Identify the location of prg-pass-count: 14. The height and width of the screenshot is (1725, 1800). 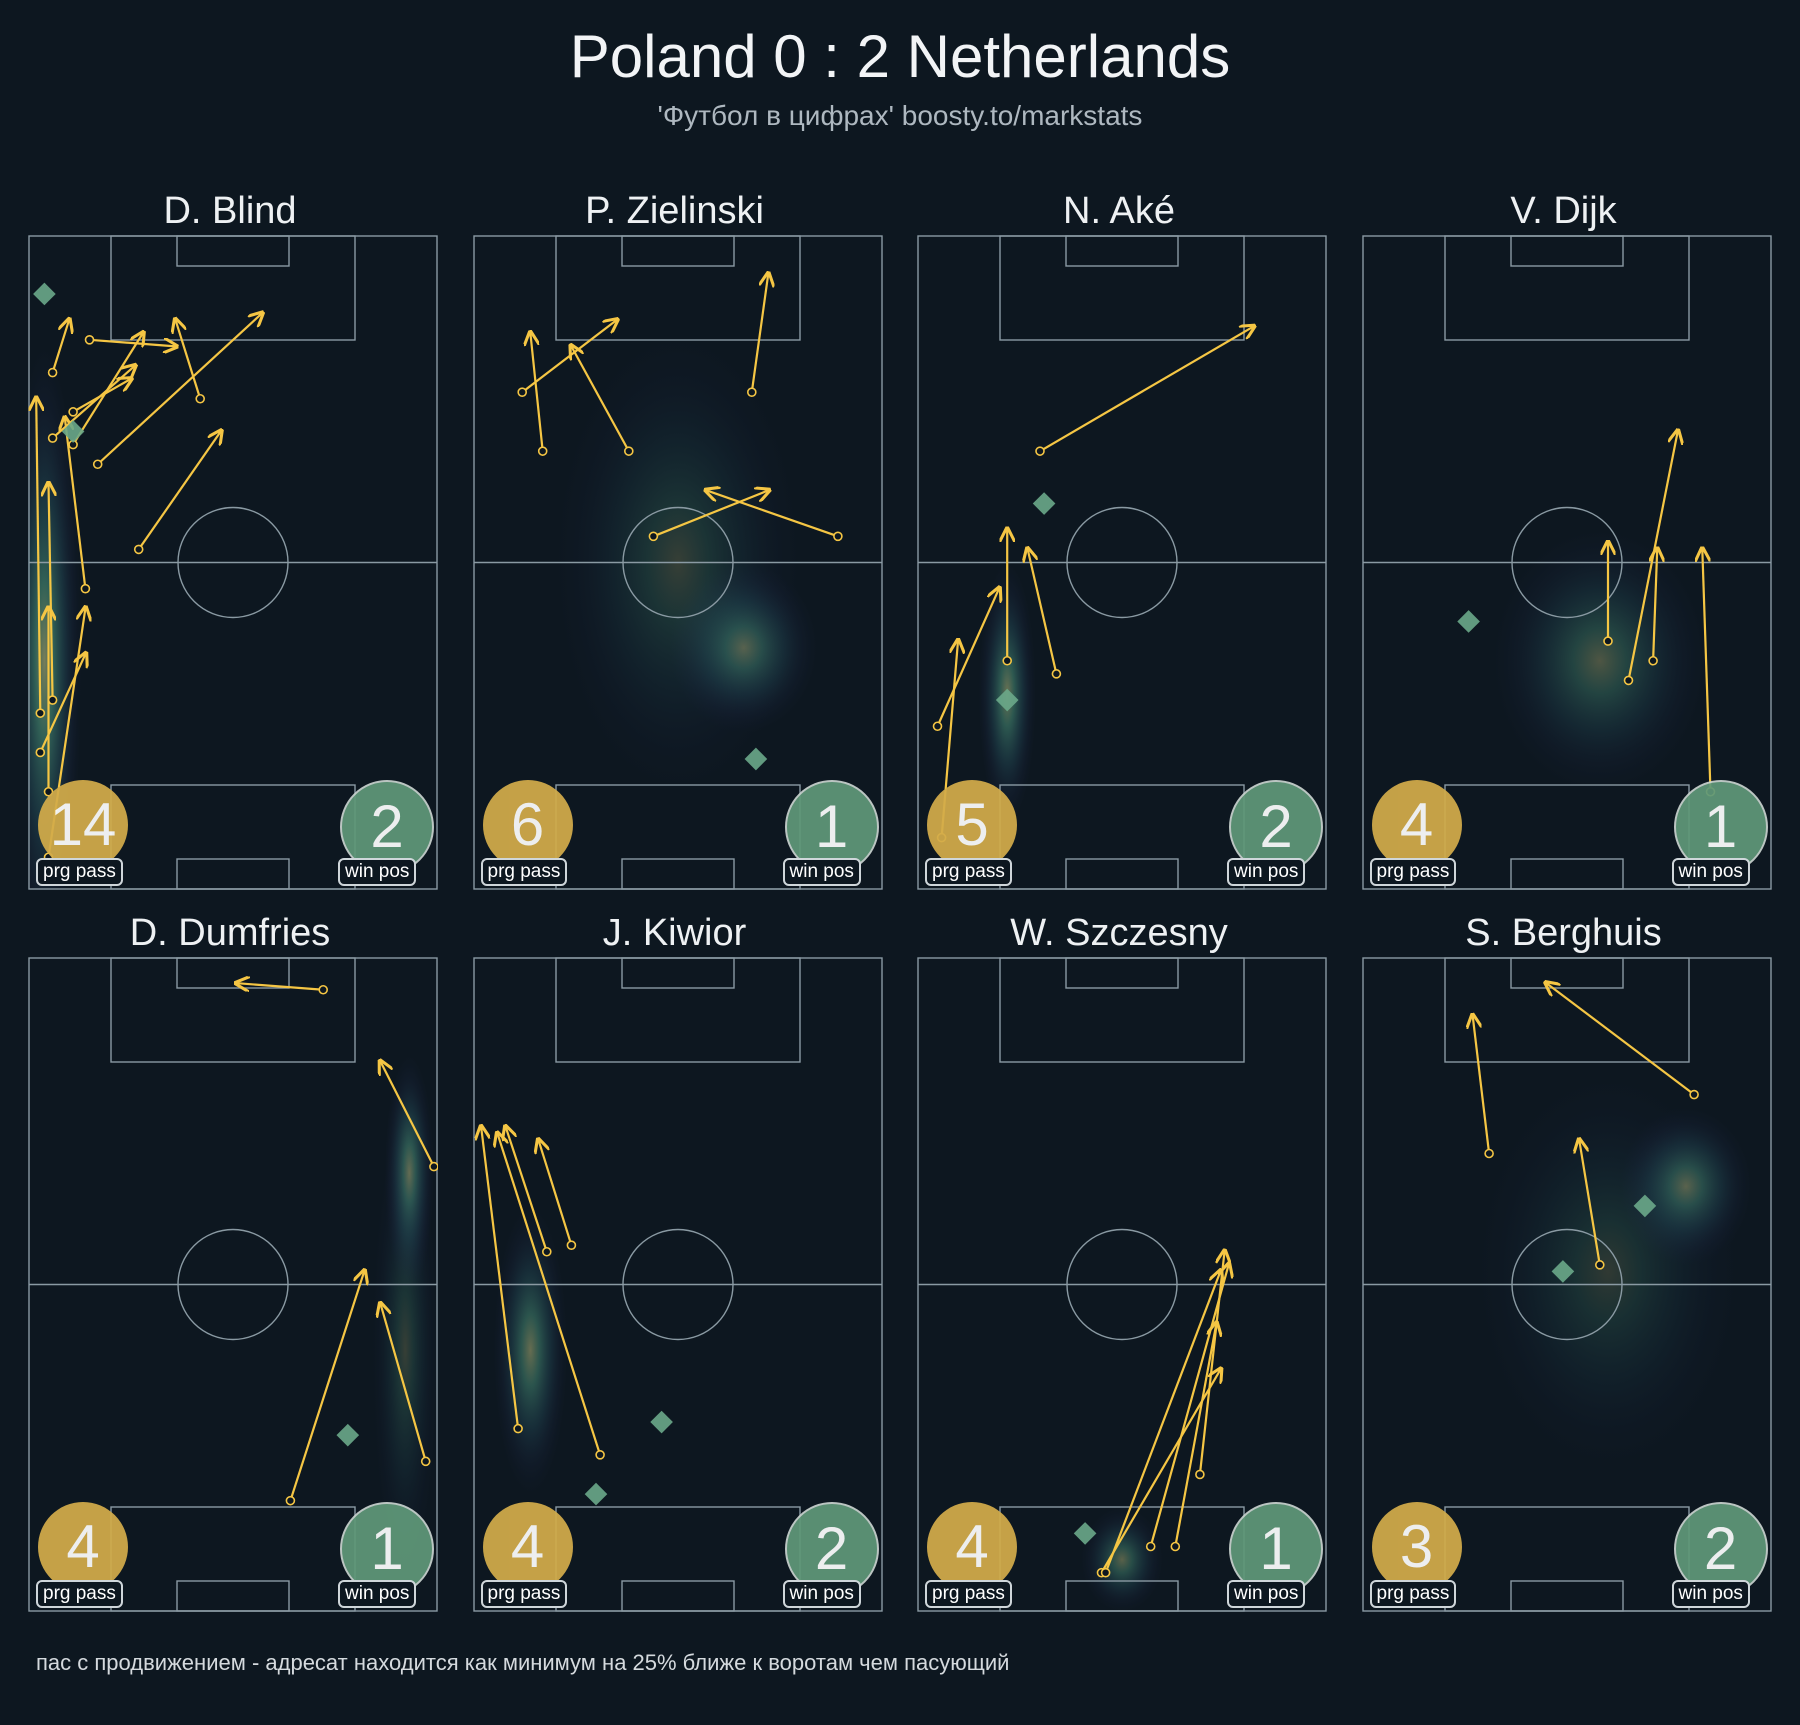
(83, 825).